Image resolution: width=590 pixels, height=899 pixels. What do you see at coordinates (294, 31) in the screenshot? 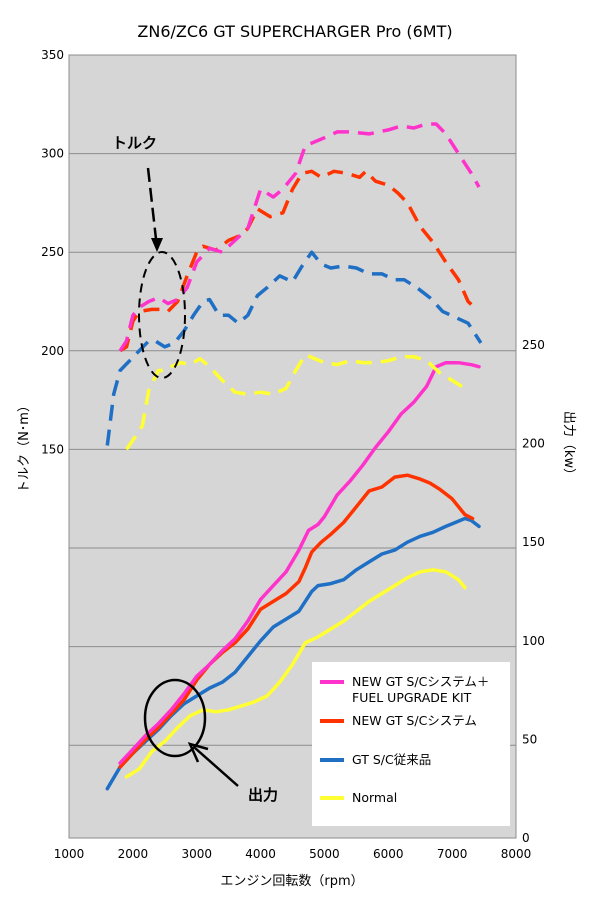
I see `chart-title: ZN6/ZC6 GT SUPERCHARGER Pro (6MT)` at bounding box center [294, 31].